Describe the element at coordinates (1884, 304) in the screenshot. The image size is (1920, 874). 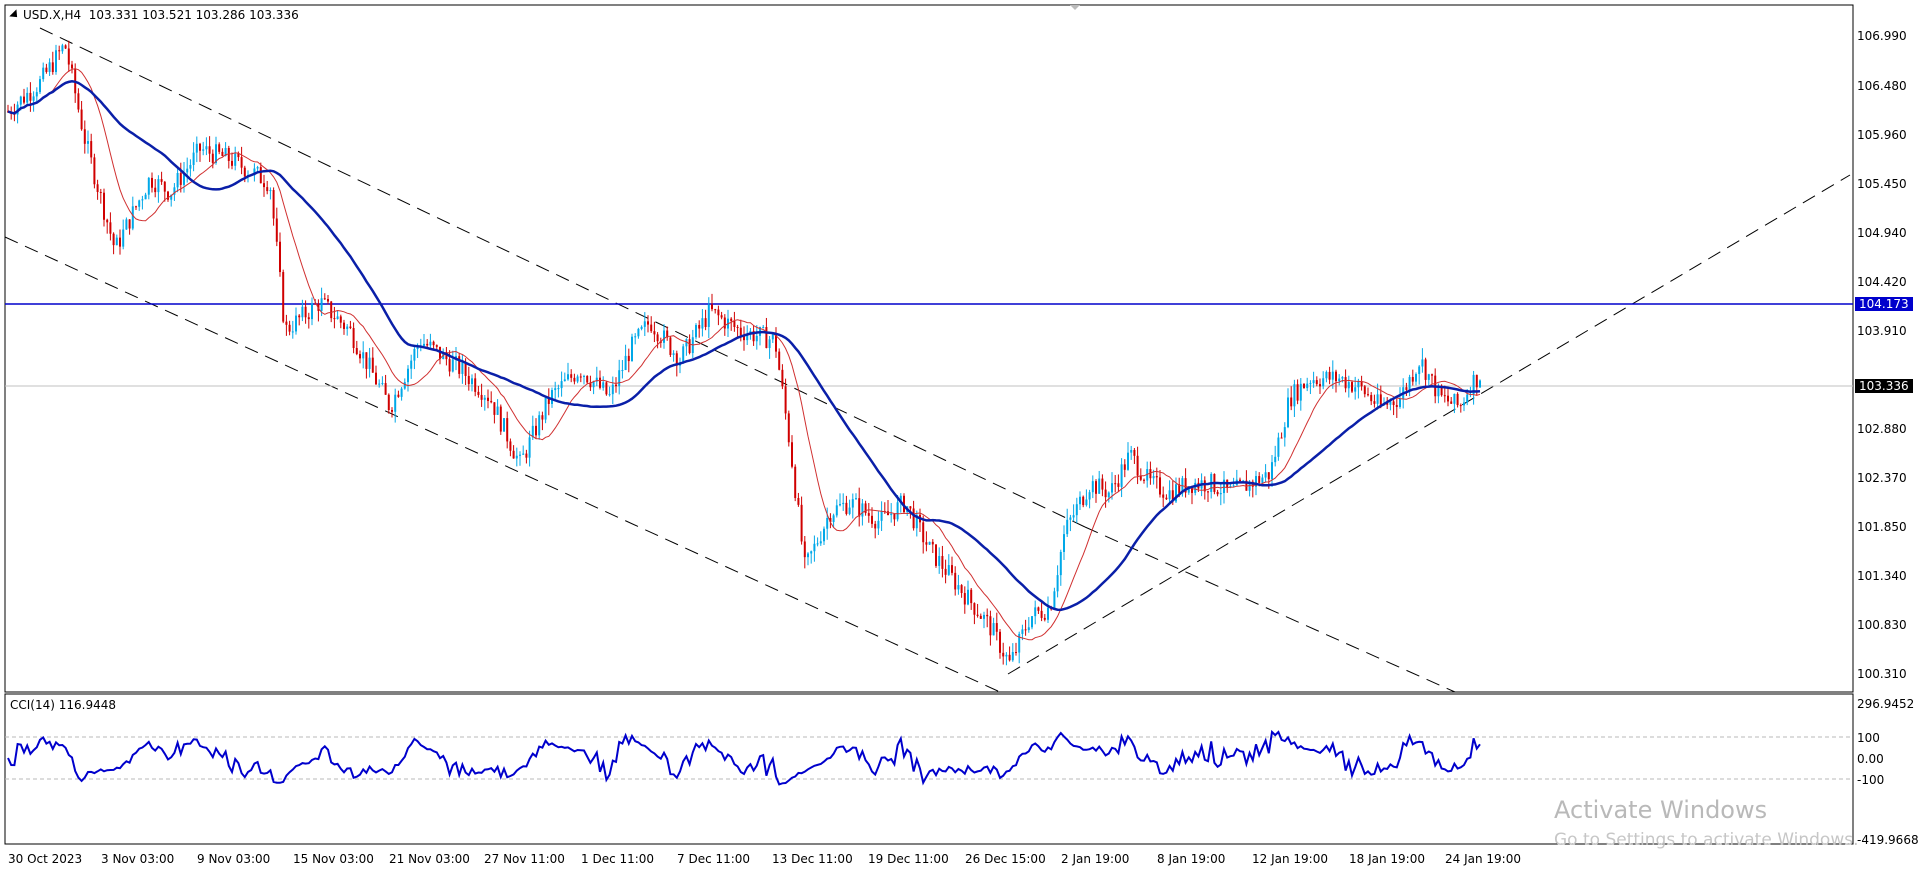
I see `horizontal-line-price-badge: 104.173` at that location.